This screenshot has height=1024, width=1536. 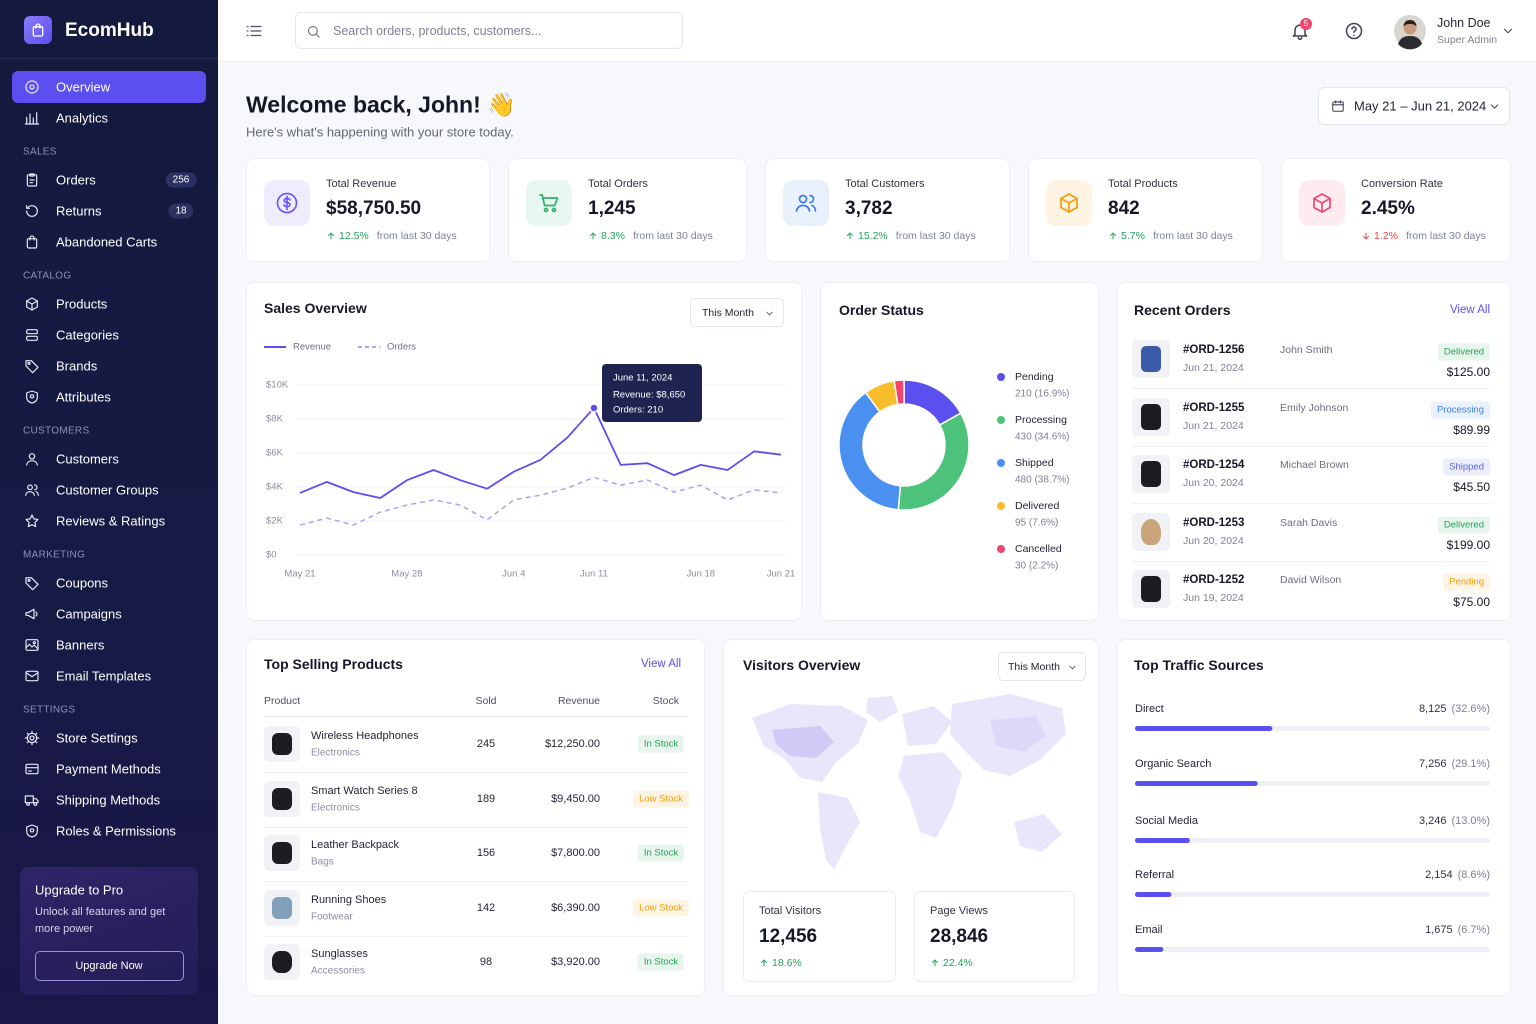 I want to click on nav-label: Reviews & Ratings, so click(x=111, y=521).